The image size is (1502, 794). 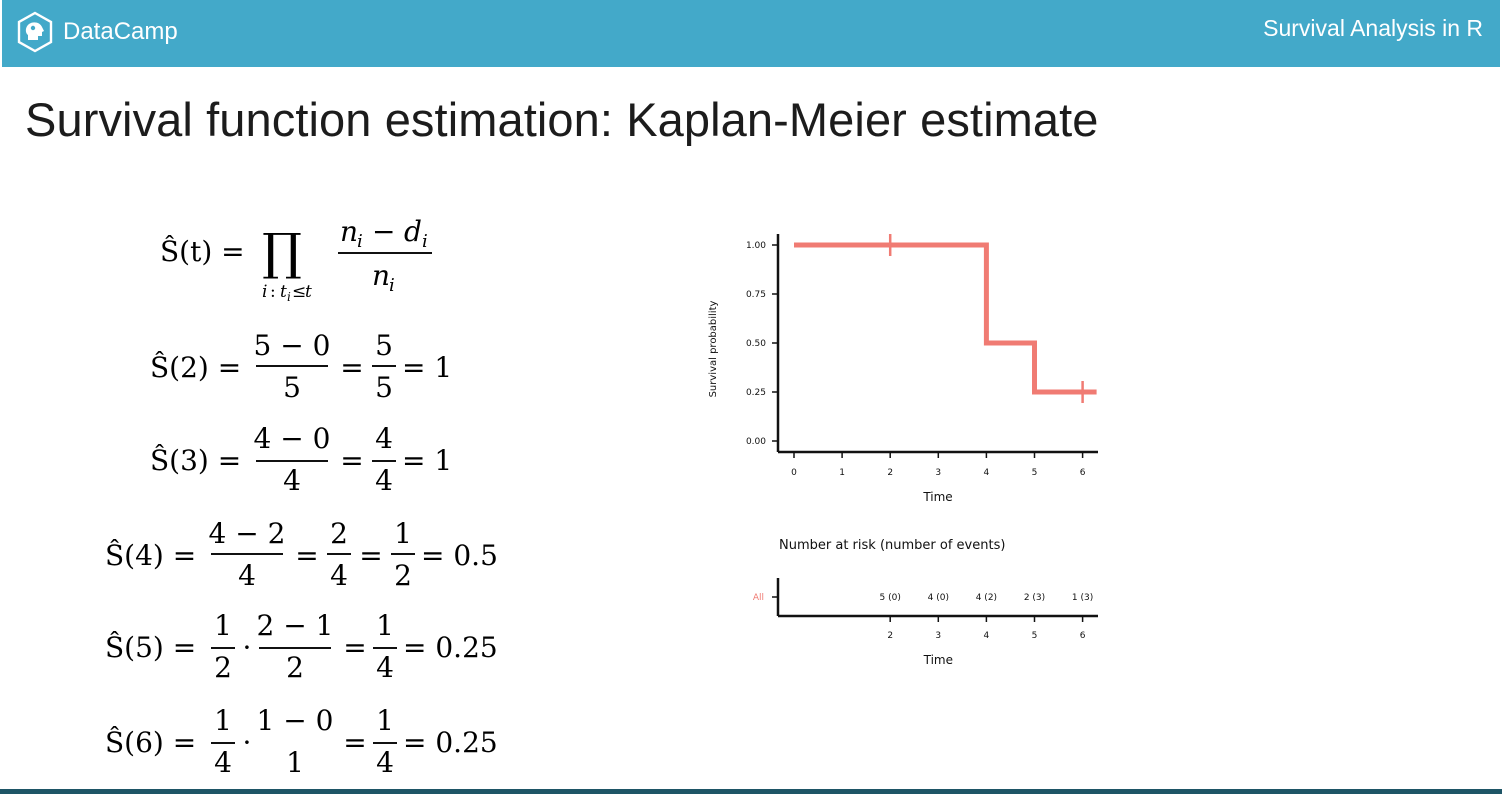 What do you see at coordinates (264, 292) in the screenshot?
I see `km-product-subscript-i: i` at bounding box center [264, 292].